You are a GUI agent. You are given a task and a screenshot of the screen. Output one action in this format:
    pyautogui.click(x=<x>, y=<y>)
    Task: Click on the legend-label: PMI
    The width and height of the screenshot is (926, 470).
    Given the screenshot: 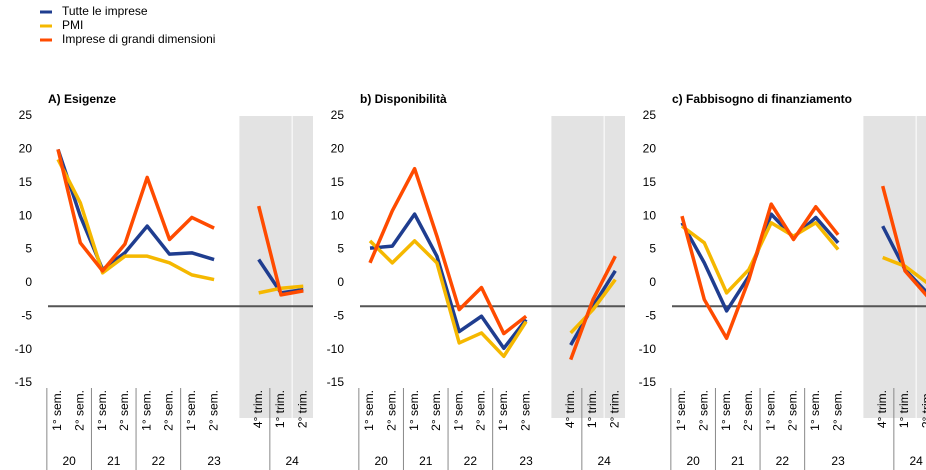 What is the action you would take?
    pyautogui.click(x=72, y=25)
    